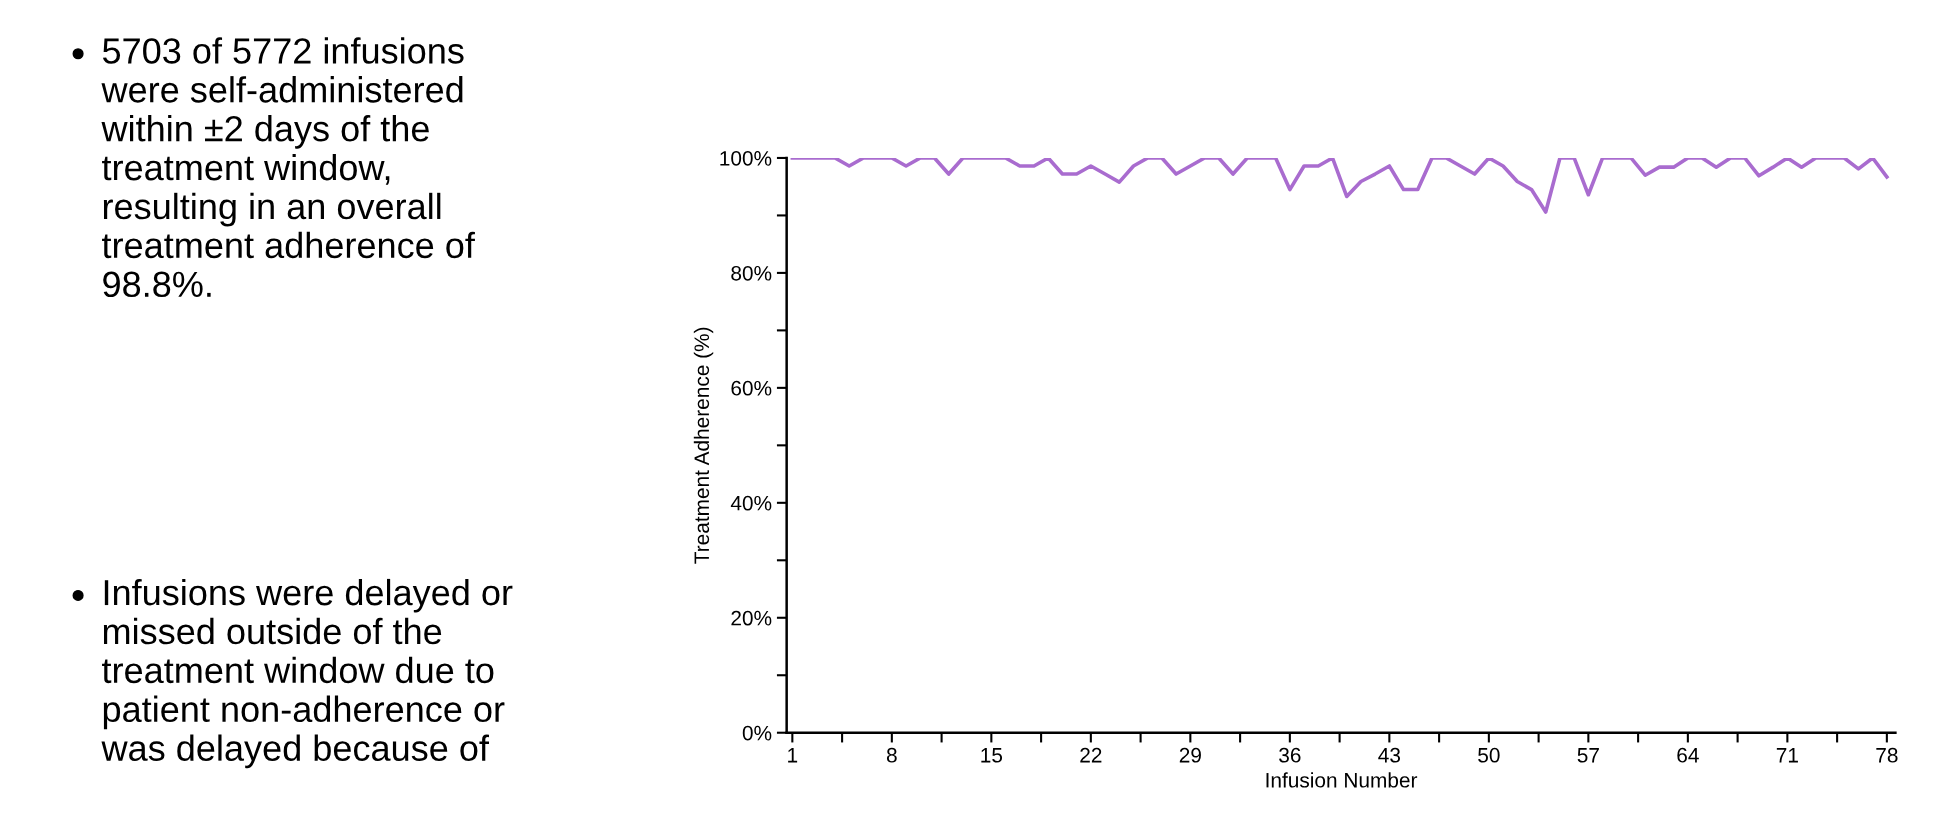 This screenshot has height=827, width=1952. I want to click on y-axis-title: Treatment Adherence (%), so click(703, 445).